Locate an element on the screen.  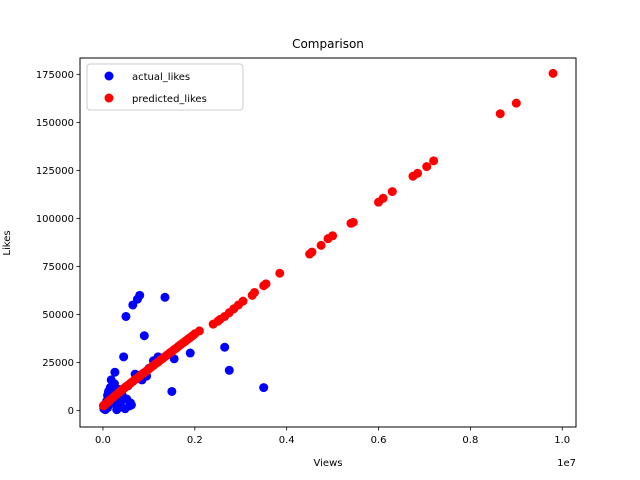
y-tick-label: 25000 is located at coordinates (58, 363).